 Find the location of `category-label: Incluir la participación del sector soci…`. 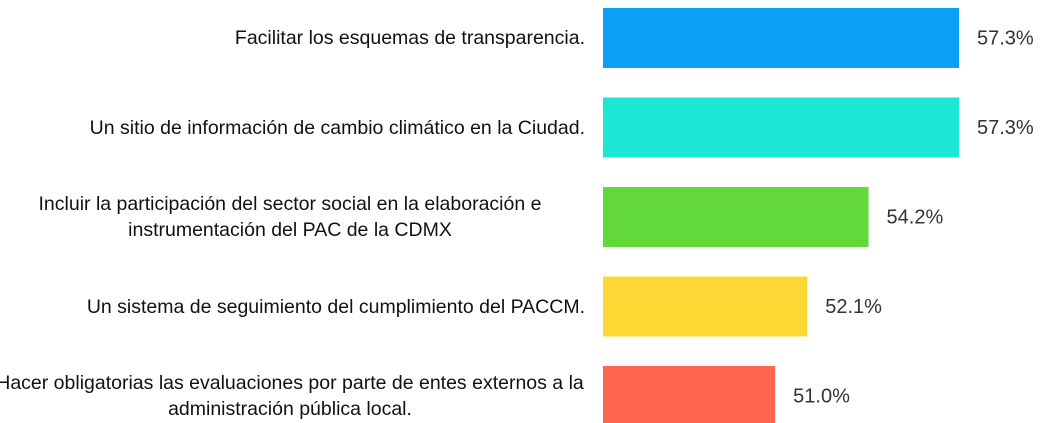

category-label: Incluir la participación del sector soci… is located at coordinates (290, 217).